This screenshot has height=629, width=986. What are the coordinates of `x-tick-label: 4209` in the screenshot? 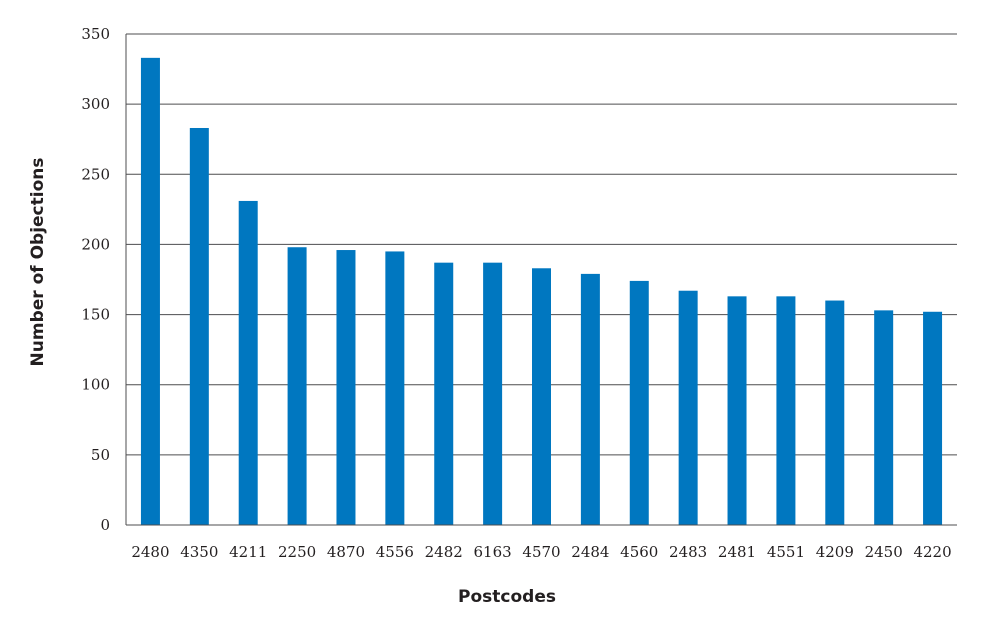 It's located at (835, 552).